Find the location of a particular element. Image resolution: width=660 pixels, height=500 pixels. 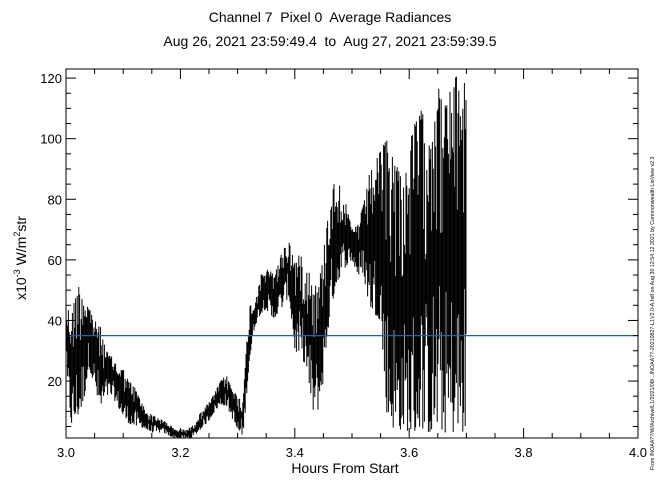

x-tick-label: 3.2 is located at coordinates (180, 452).